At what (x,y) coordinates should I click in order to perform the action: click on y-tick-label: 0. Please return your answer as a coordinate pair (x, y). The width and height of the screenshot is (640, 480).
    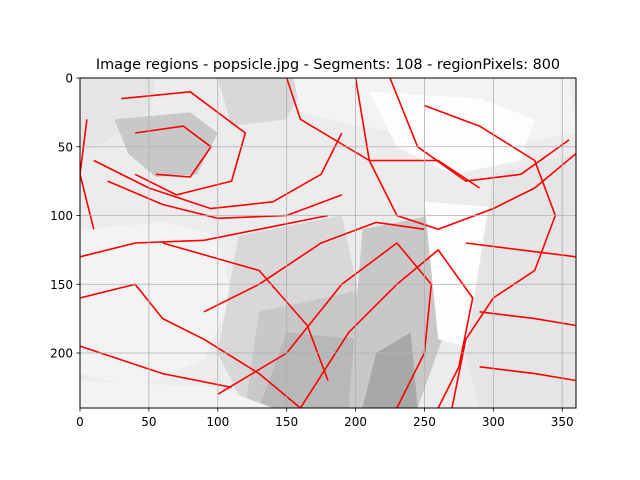
    Looking at the image, I should click on (69, 79).